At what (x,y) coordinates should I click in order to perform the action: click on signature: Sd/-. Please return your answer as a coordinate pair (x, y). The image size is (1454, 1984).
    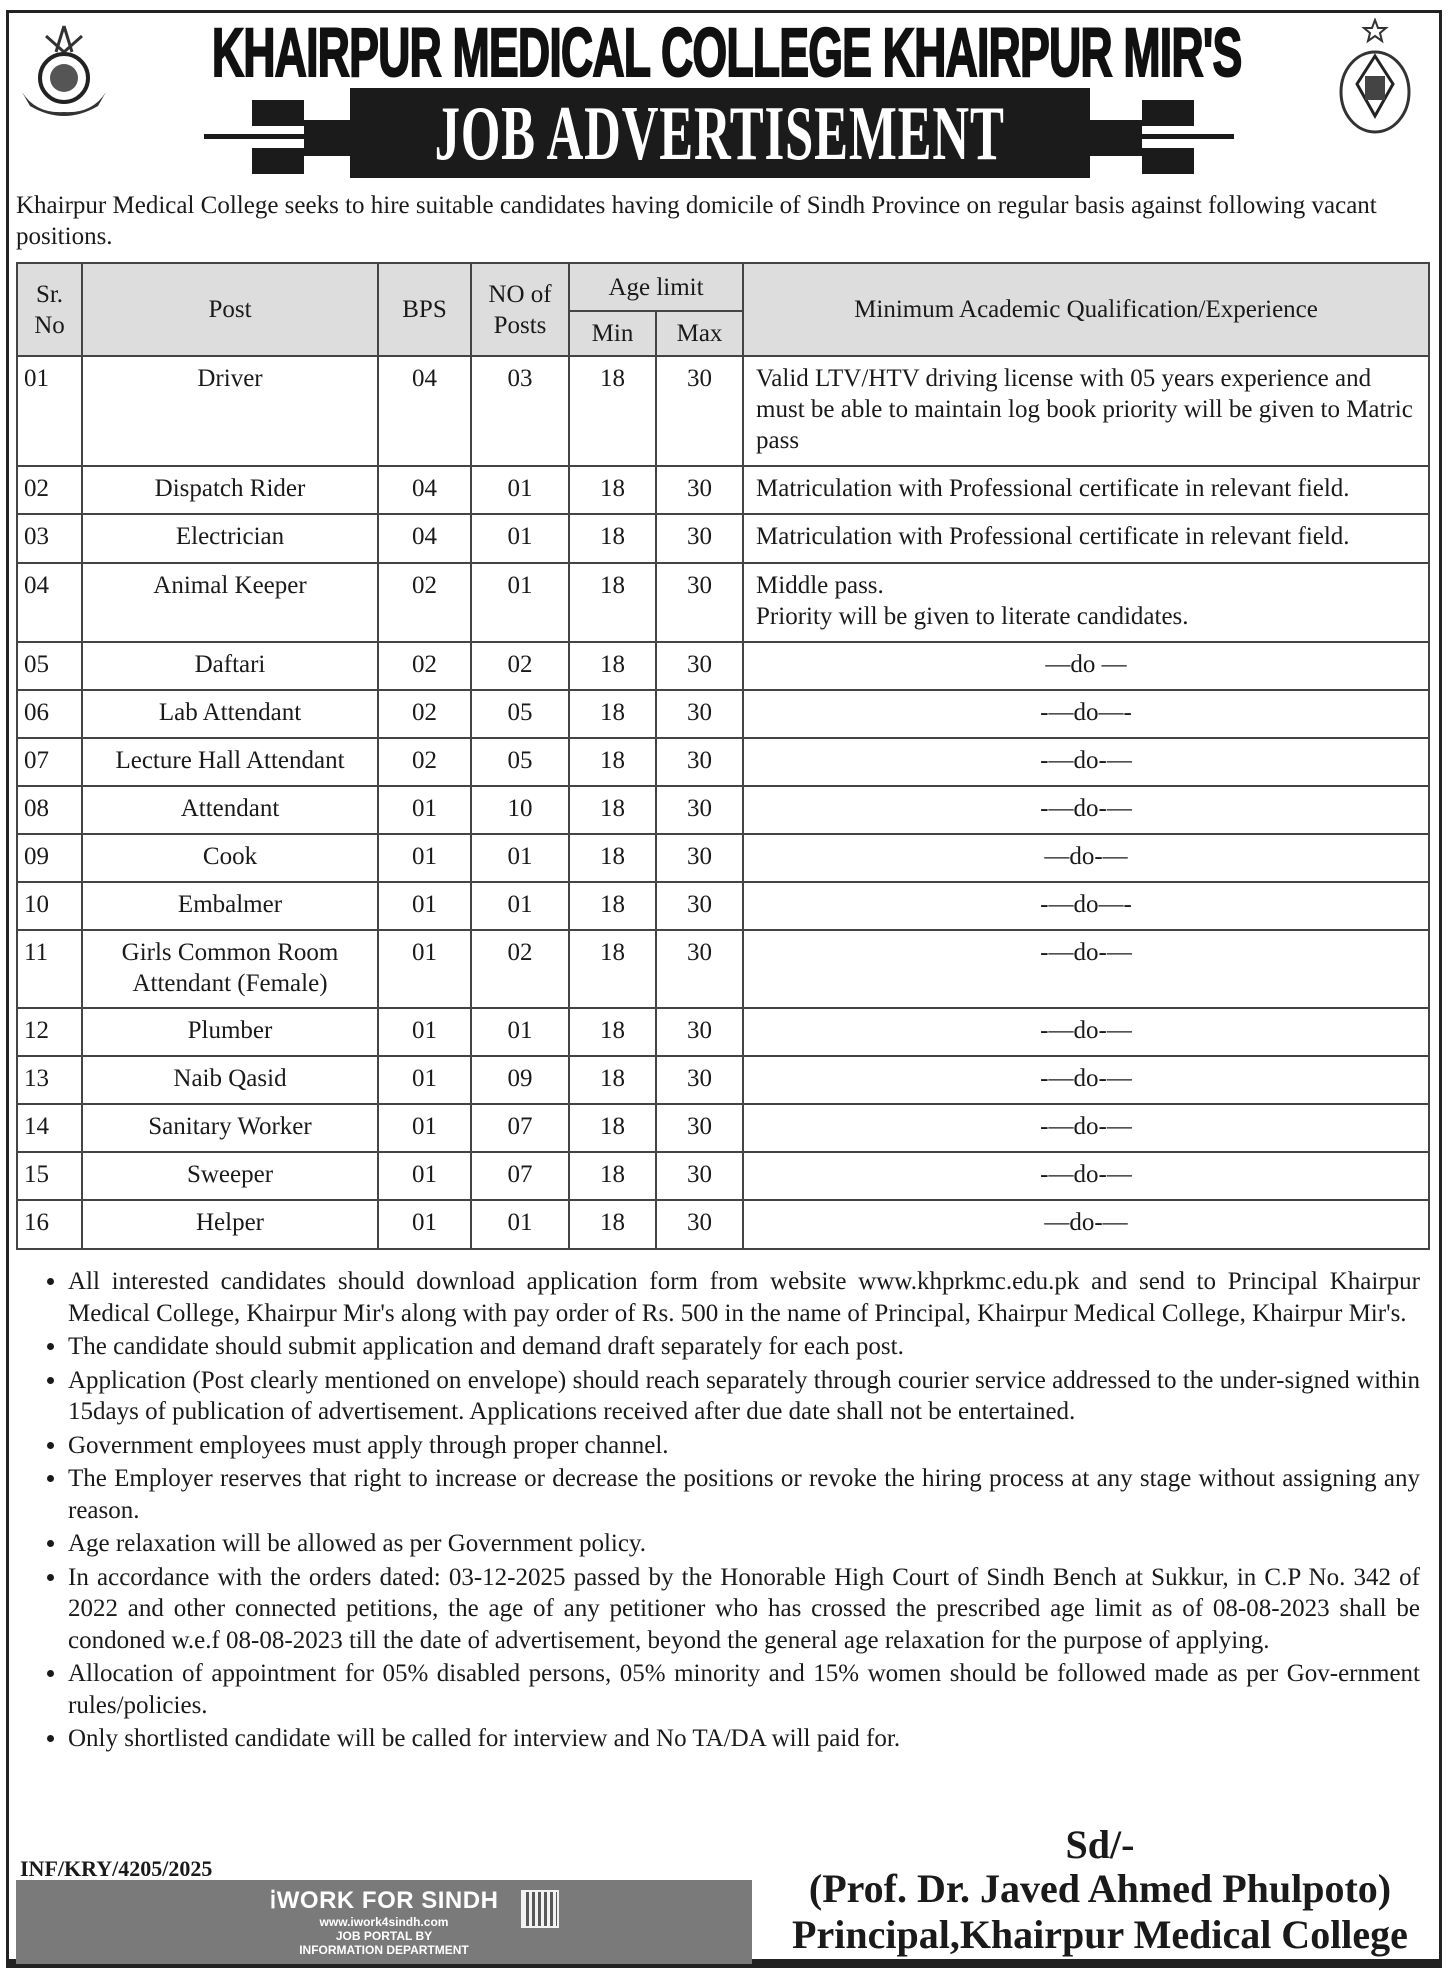
    Looking at the image, I should click on (1100, 1844).